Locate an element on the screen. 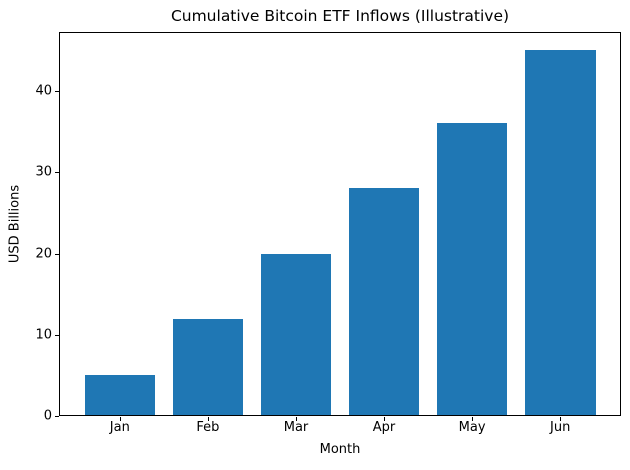 The height and width of the screenshot is (470, 630). bar-jun is located at coordinates (560, 233).